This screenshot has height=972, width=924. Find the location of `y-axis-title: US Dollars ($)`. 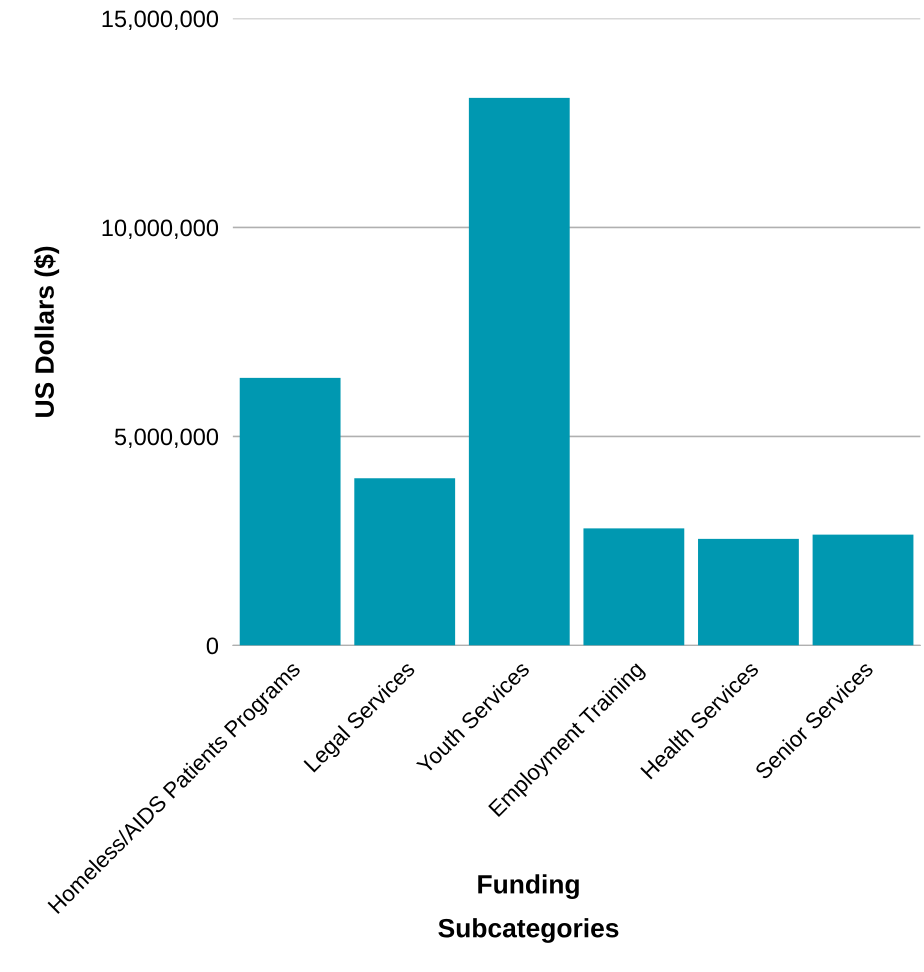

y-axis-title: US Dollars ($) is located at coordinates (47, 331).